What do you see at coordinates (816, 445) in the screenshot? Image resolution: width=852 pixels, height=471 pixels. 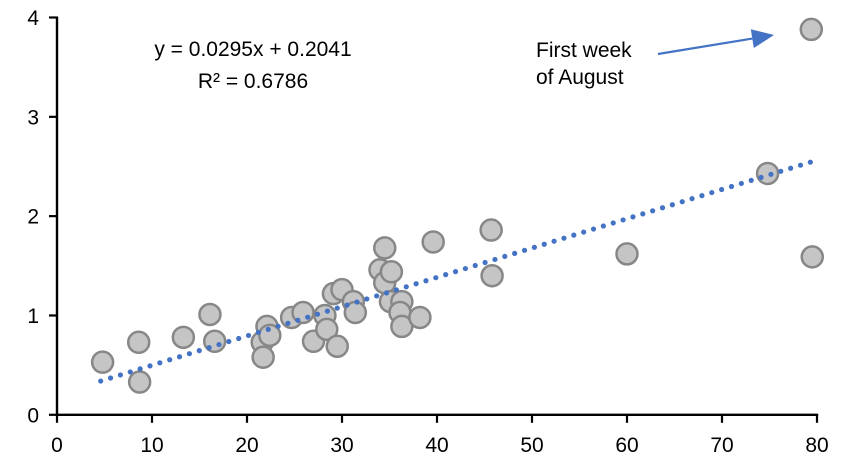 I see `x-tick-label: 80` at bounding box center [816, 445].